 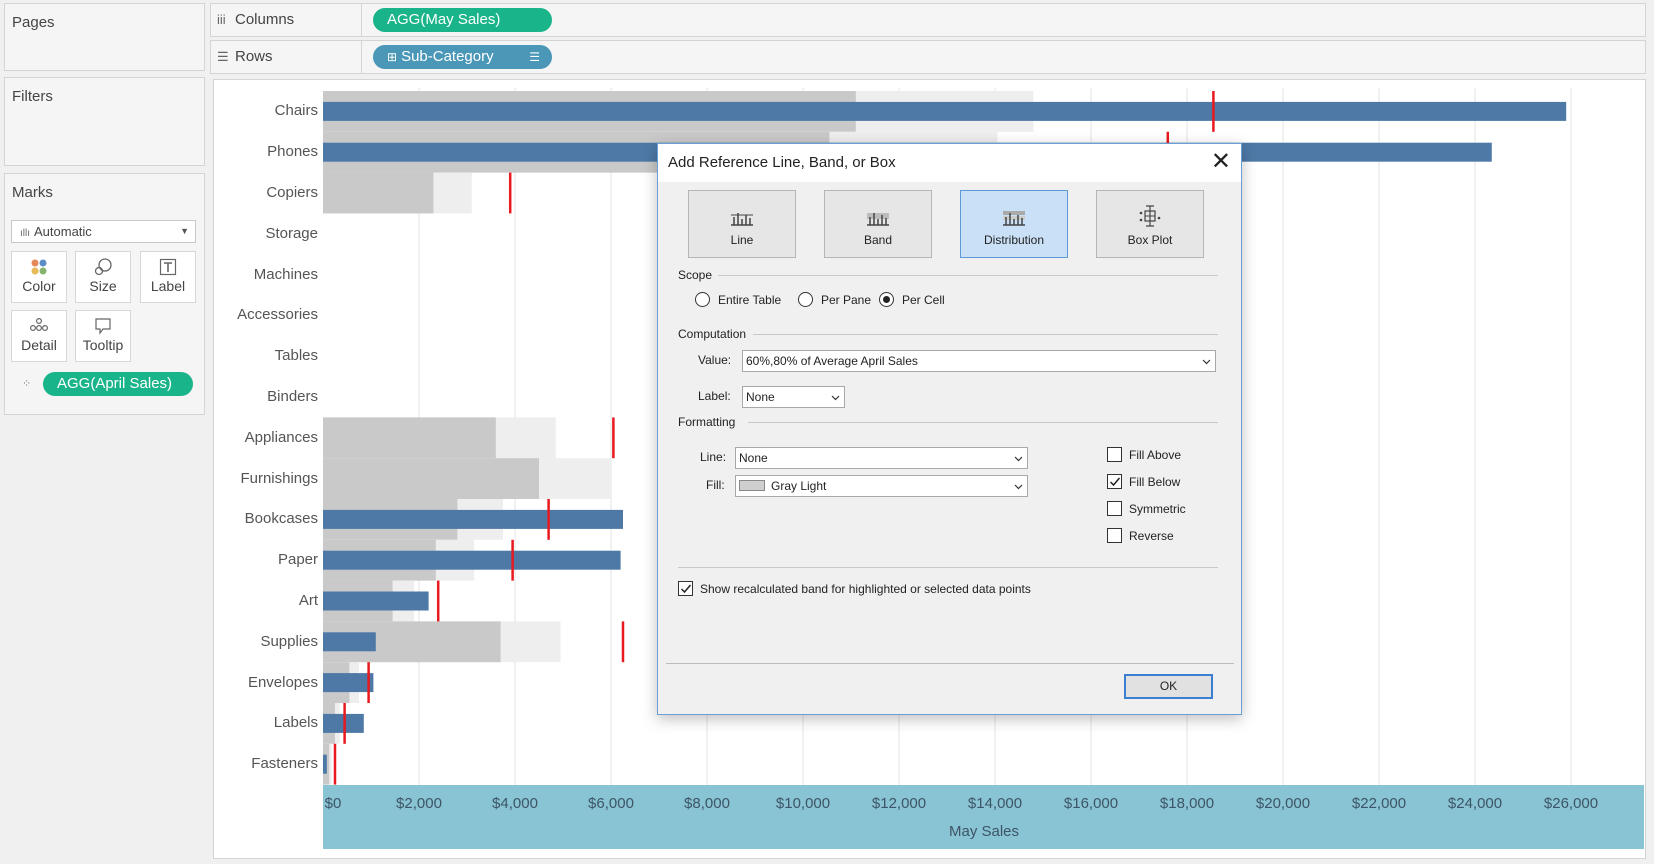 What do you see at coordinates (995, 803) in the screenshot?
I see `x-tick-label: $14,000` at bounding box center [995, 803].